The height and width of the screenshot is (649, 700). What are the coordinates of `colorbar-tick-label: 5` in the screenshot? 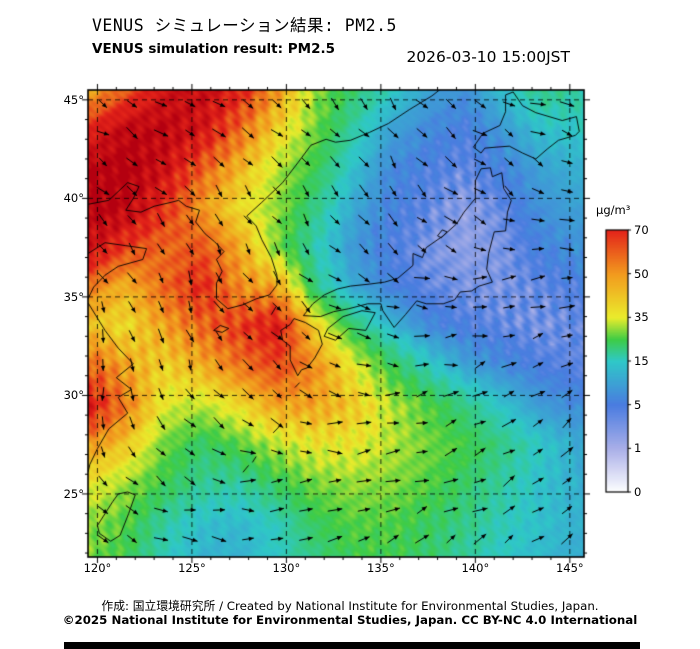 It's located at (638, 404).